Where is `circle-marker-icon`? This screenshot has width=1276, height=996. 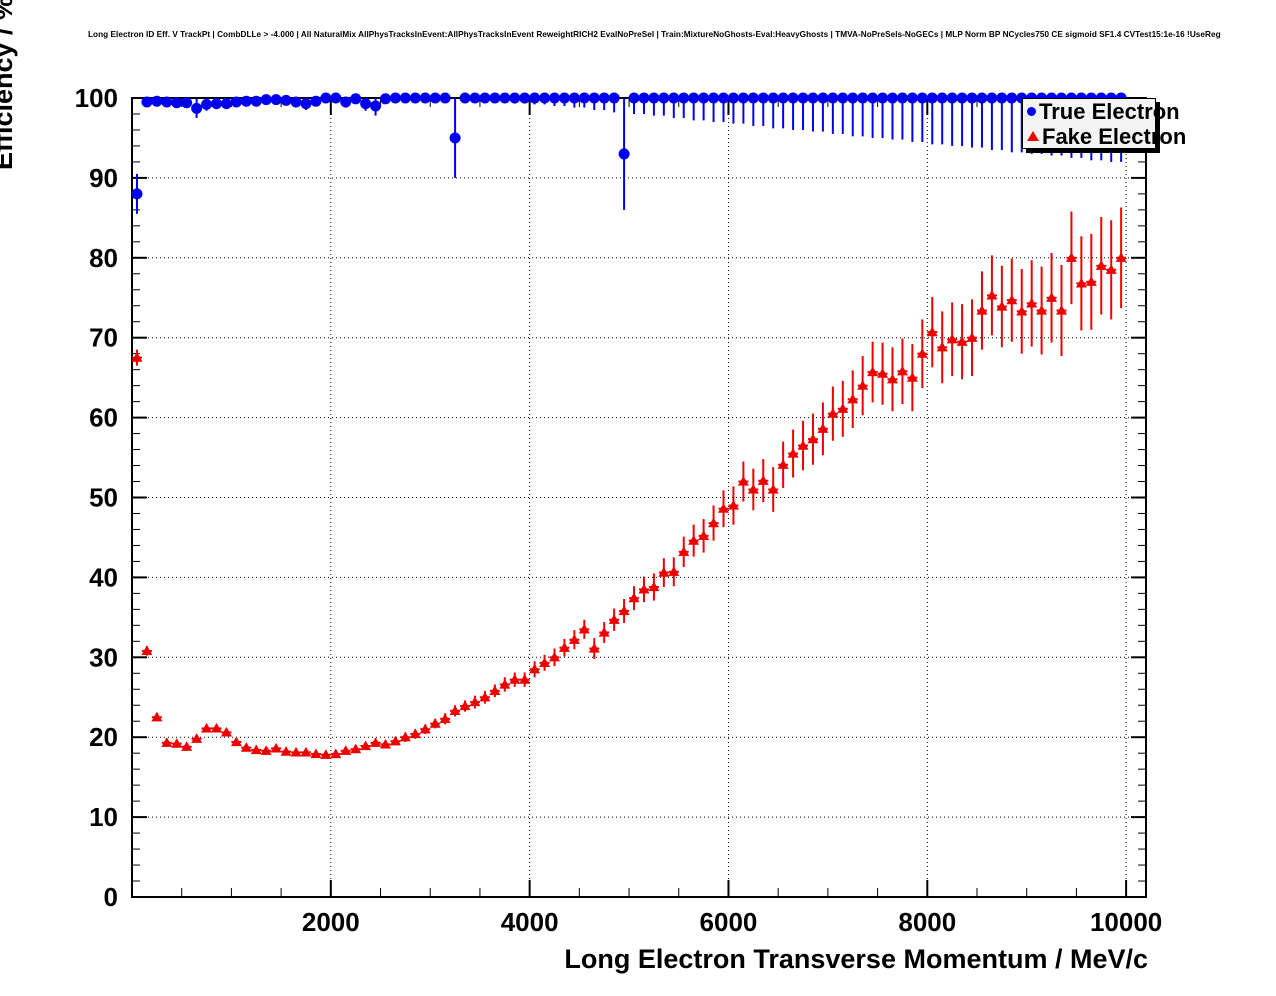
circle-marker-icon is located at coordinates (1031, 112).